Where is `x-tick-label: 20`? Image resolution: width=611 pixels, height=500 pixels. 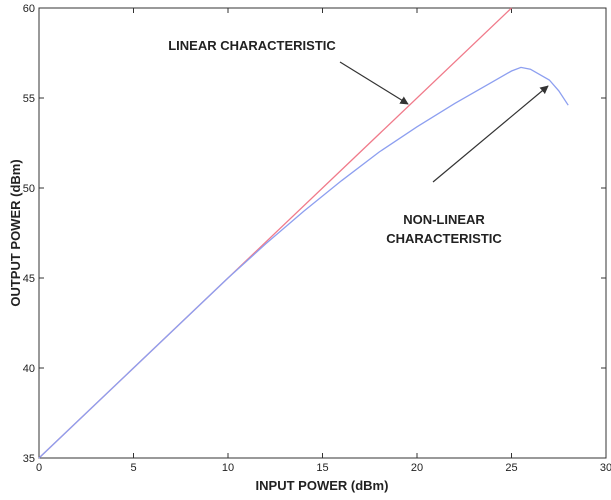
x-tick-label: 20 is located at coordinates (417, 468).